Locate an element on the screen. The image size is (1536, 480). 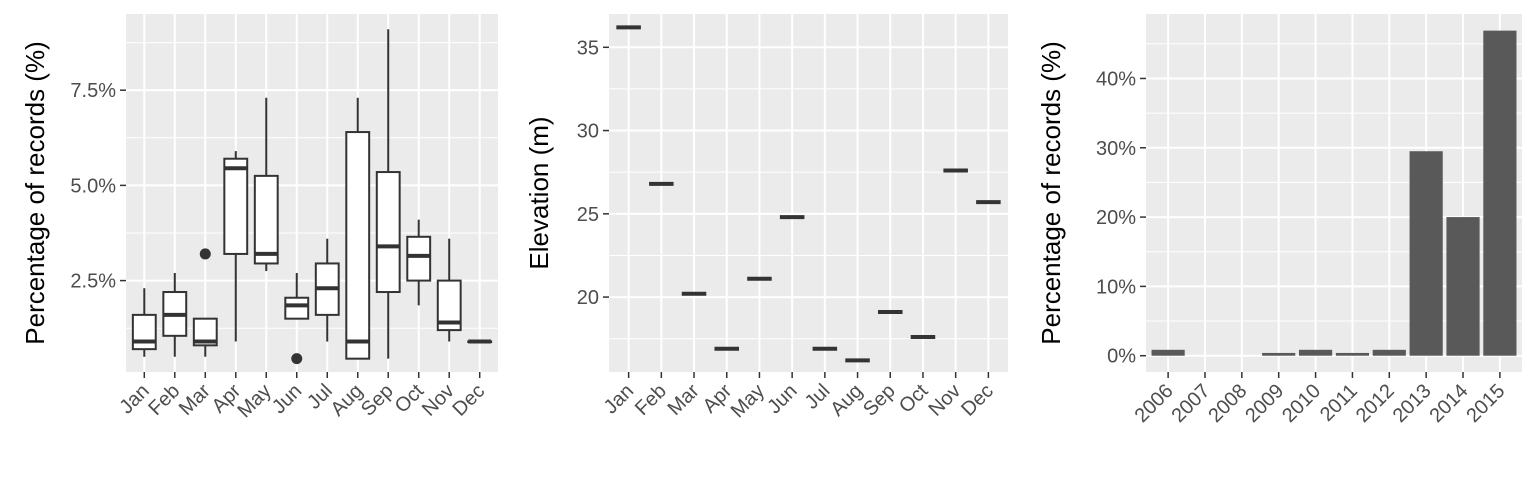
box-may is located at coordinates (266, 184).